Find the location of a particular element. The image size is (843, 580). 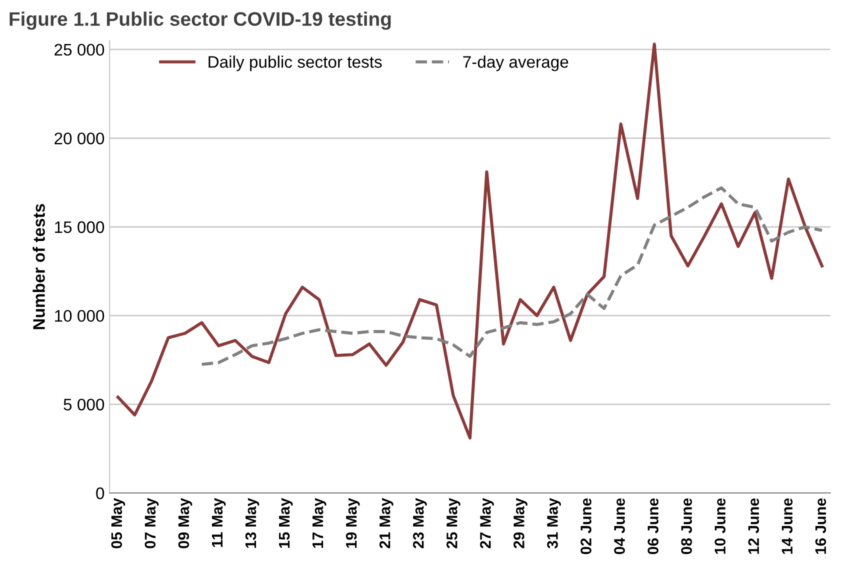

x-tick-label: 21 May is located at coordinates (386, 523).